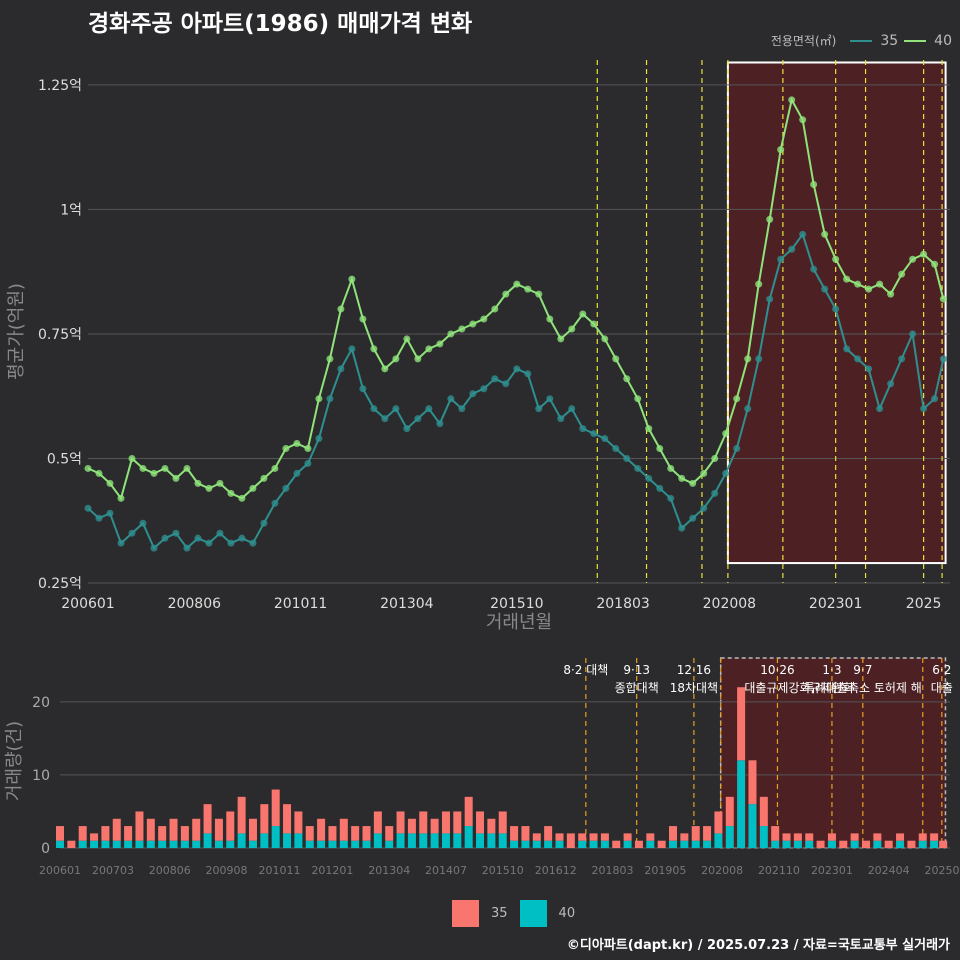 The width and height of the screenshot is (960, 960). I want to click on volume-xtick-label-0: 200601, so click(60, 870).